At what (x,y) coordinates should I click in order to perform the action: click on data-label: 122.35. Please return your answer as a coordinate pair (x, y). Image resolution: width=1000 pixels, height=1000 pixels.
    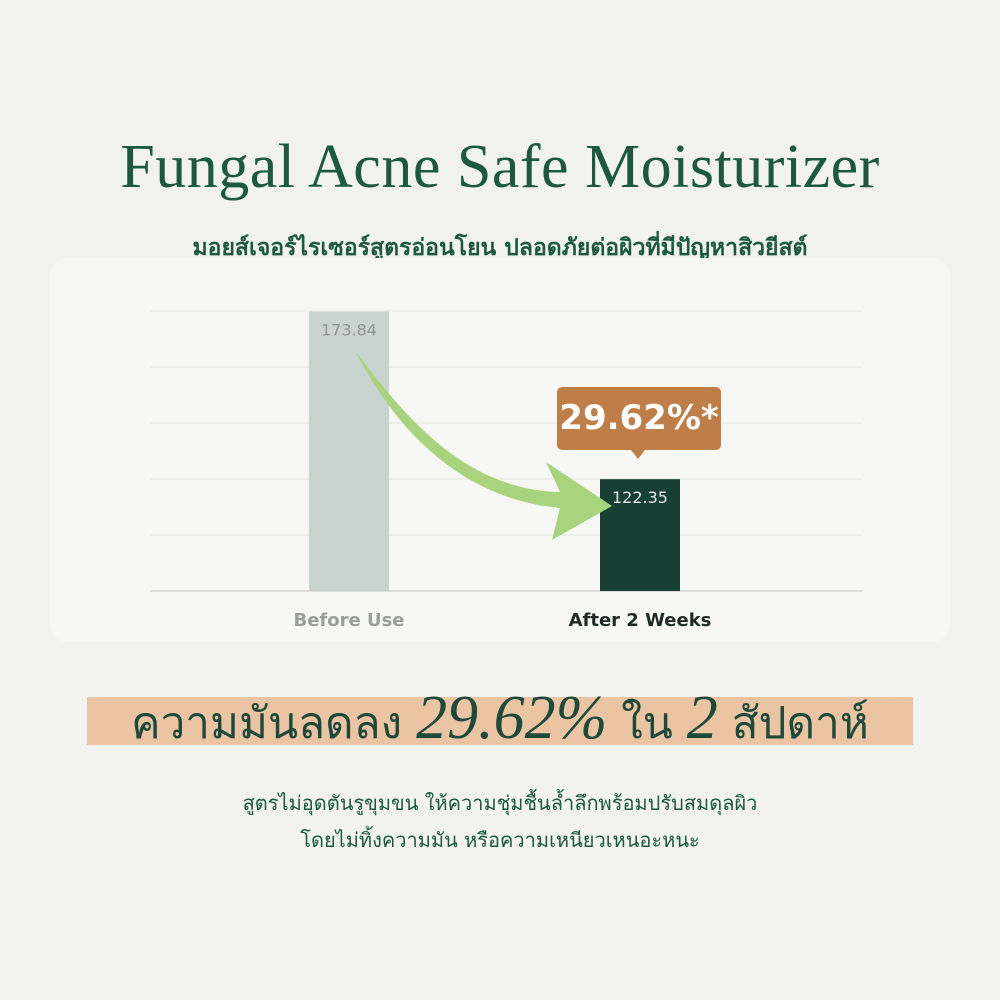
    Looking at the image, I should click on (640, 497).